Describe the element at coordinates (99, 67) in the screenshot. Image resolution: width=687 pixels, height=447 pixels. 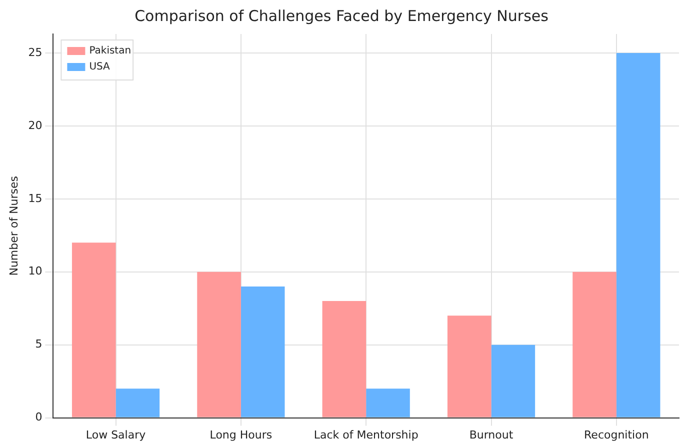
I see `legend-label: USA` at that location.